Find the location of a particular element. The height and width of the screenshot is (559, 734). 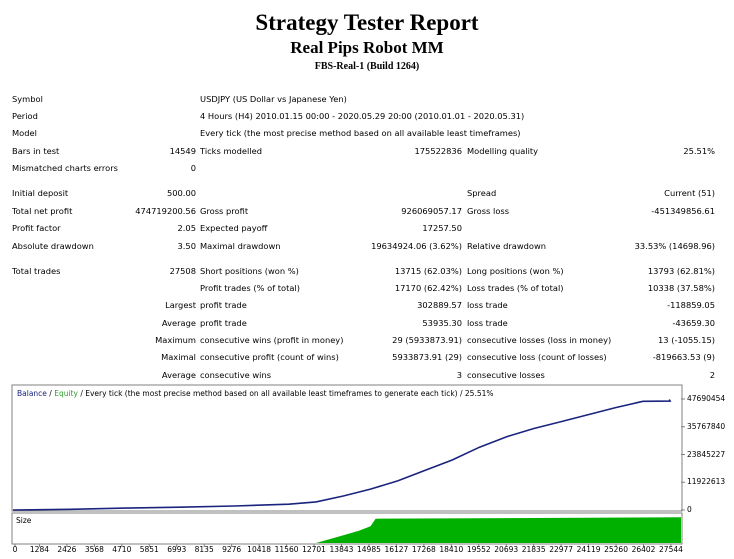

row-profit-value: 53935.30 is located at coordinates (442, 323).